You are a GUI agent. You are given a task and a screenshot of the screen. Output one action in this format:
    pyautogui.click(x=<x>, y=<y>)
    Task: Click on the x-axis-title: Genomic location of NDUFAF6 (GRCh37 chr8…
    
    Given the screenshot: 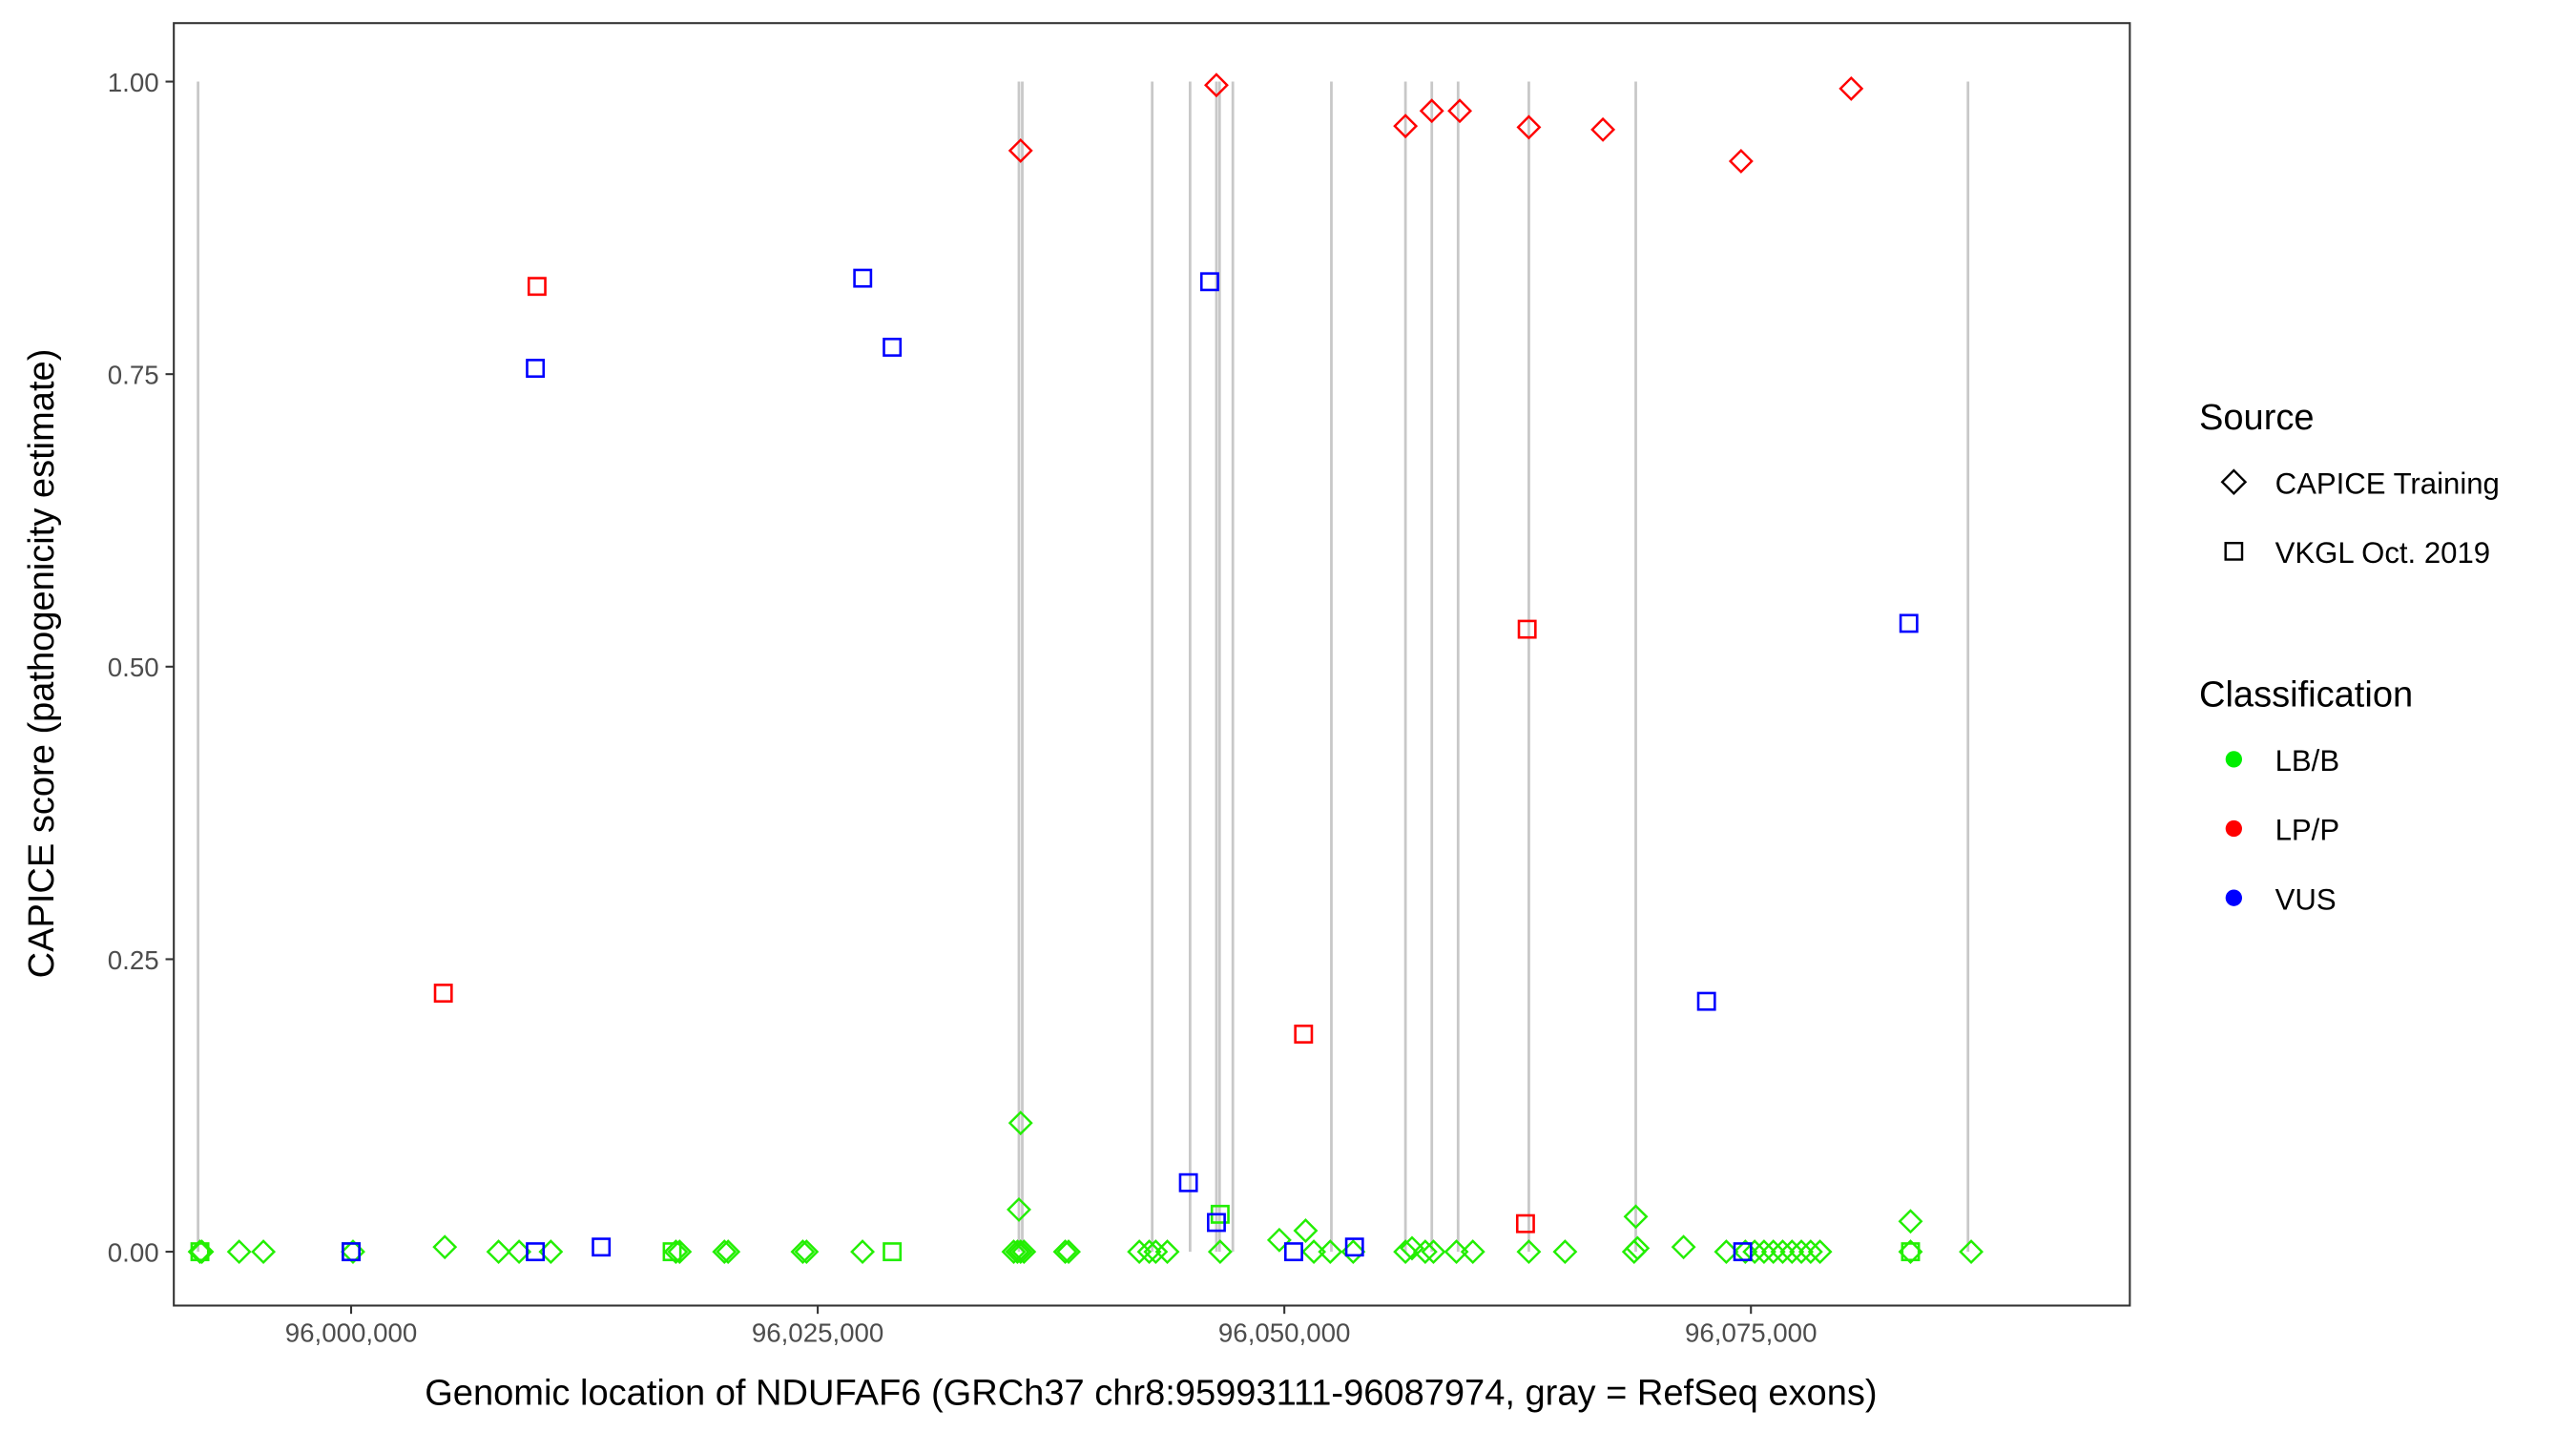 What is the action you would take?
    pyautogui.click(x=1151, y=1393)
    